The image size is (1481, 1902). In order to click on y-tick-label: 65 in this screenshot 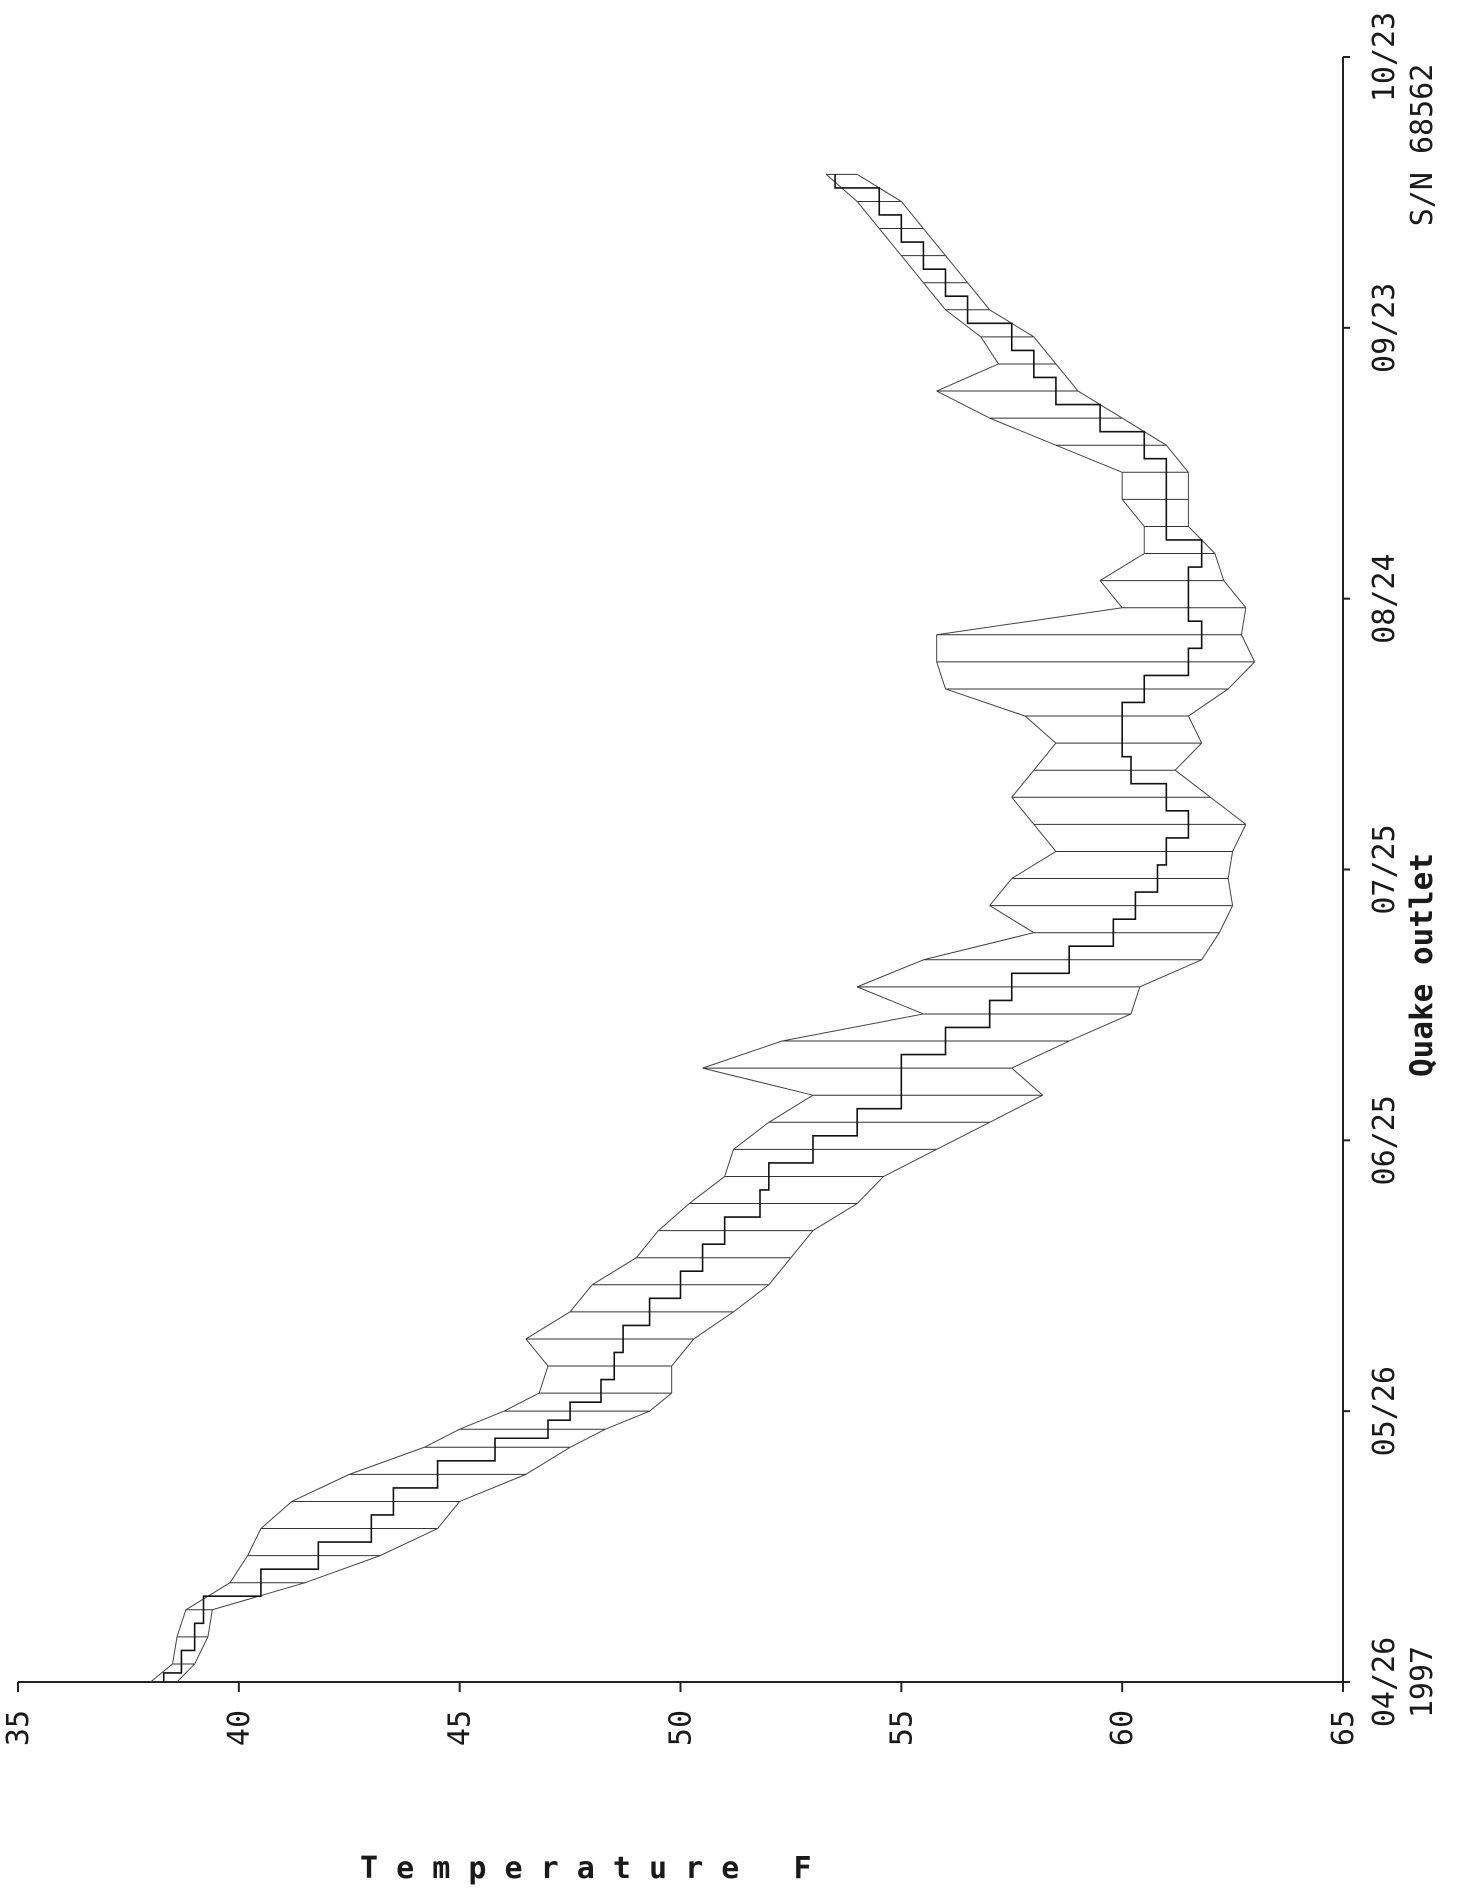, I will do `click(1343, 1728)`.